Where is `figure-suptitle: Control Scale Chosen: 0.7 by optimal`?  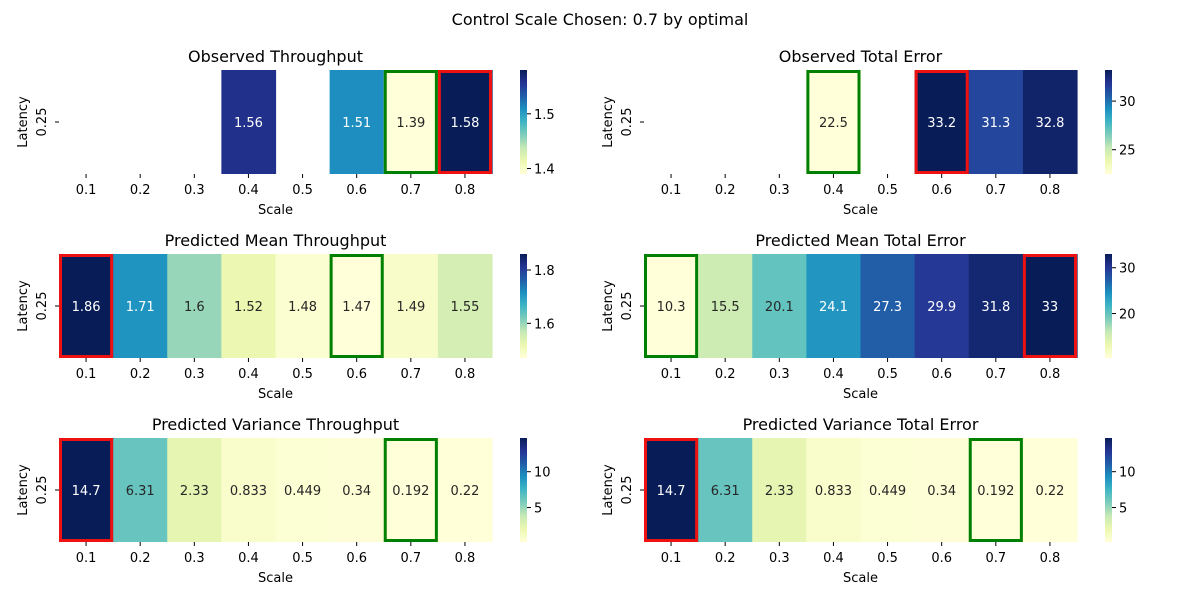 figure-suptitle: Control Scale Chosen: 0.7 by optimal is located at coordinates (600, 19).